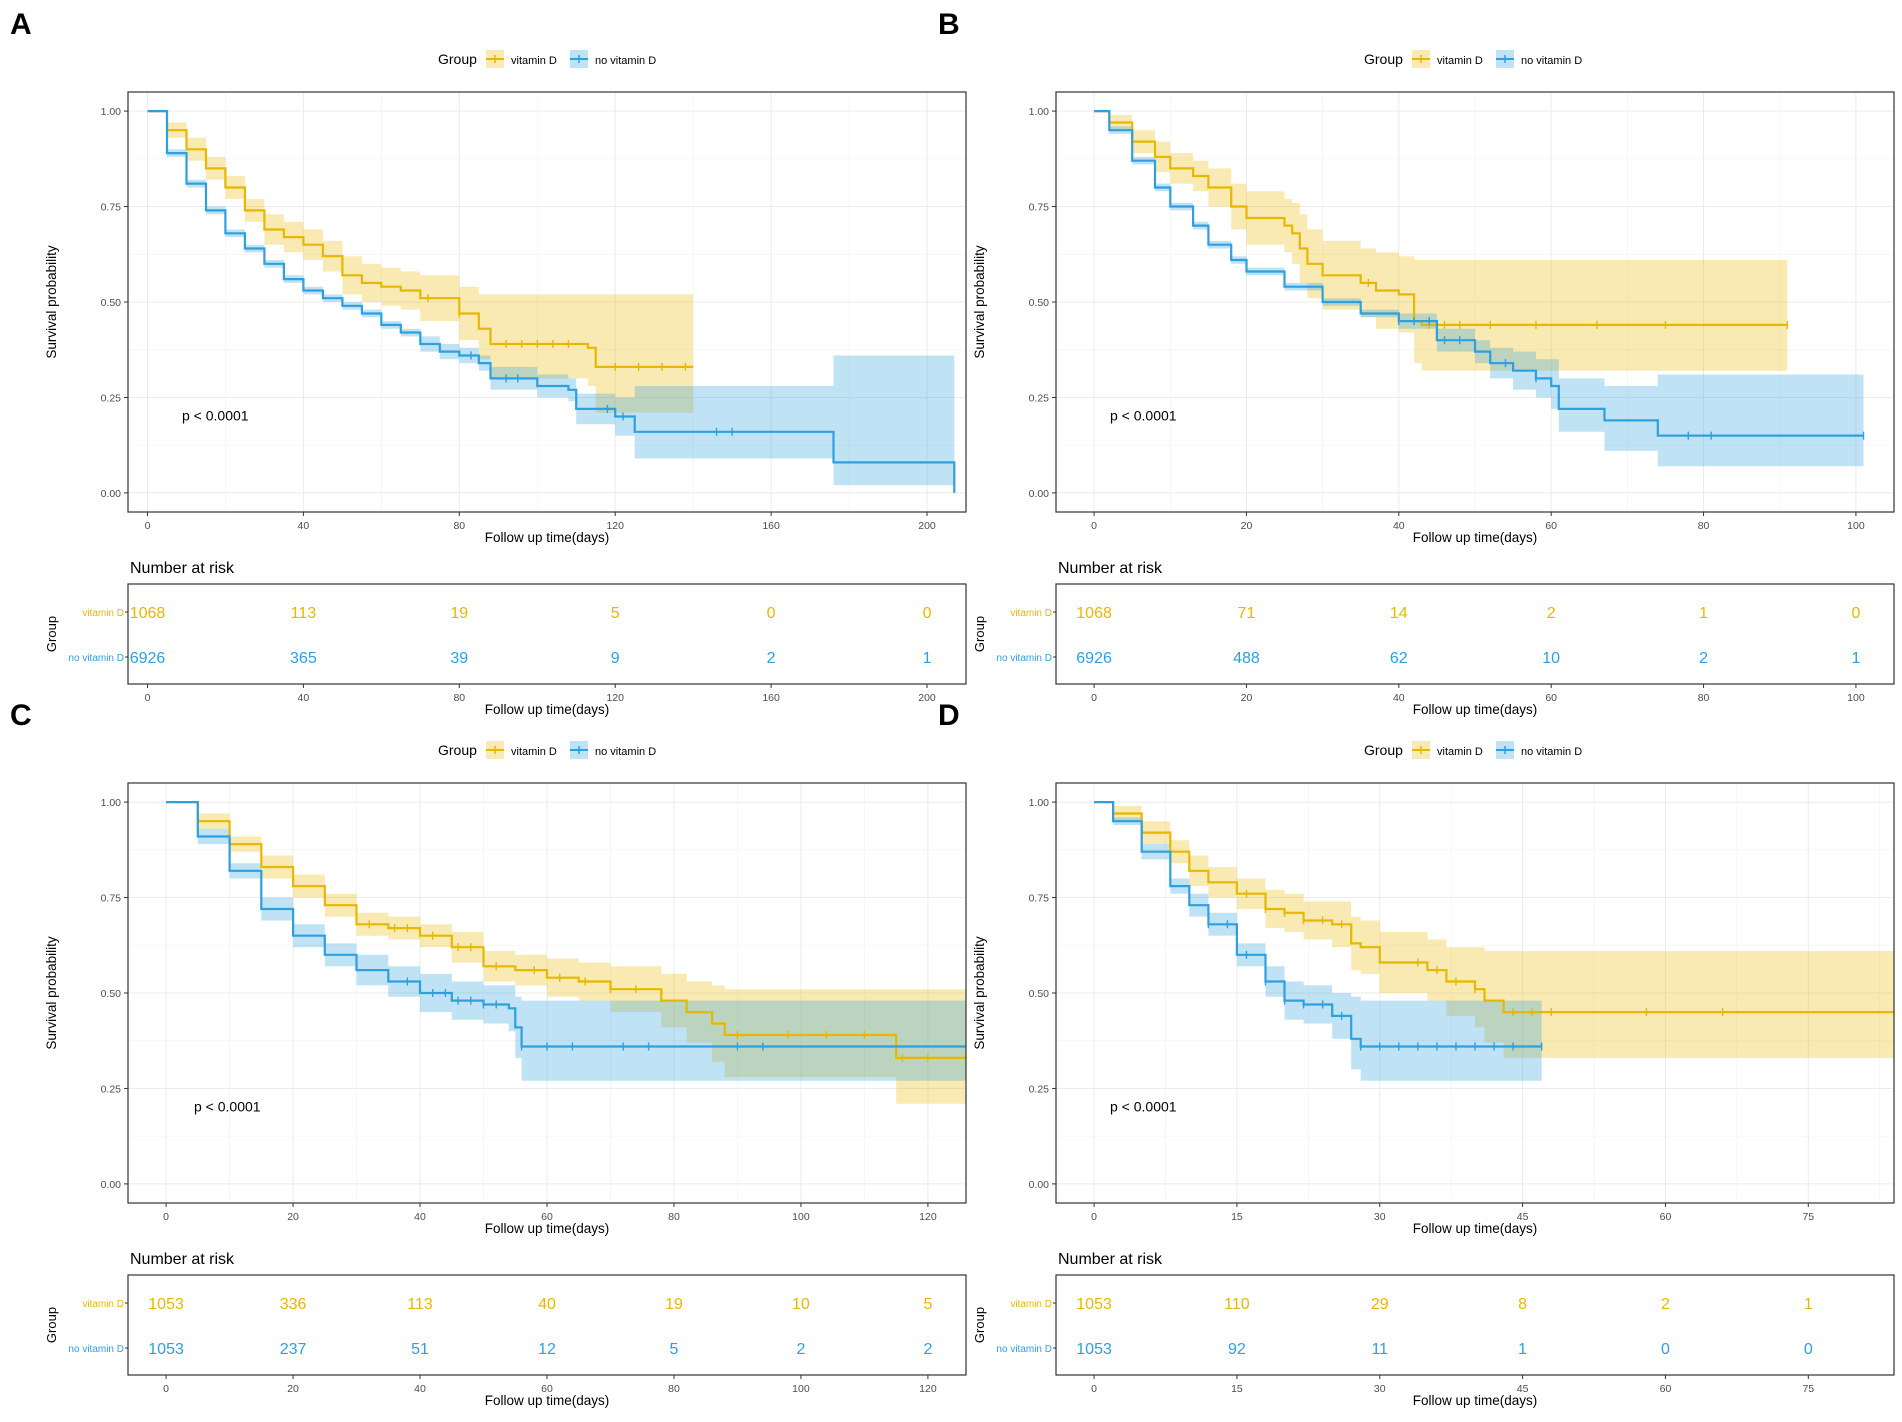 This screenshot has width=1902, height=1422. Describe the element at coordinates (111, 398) in the screenshot. I see `y-tick-label: 0.25` at that location.